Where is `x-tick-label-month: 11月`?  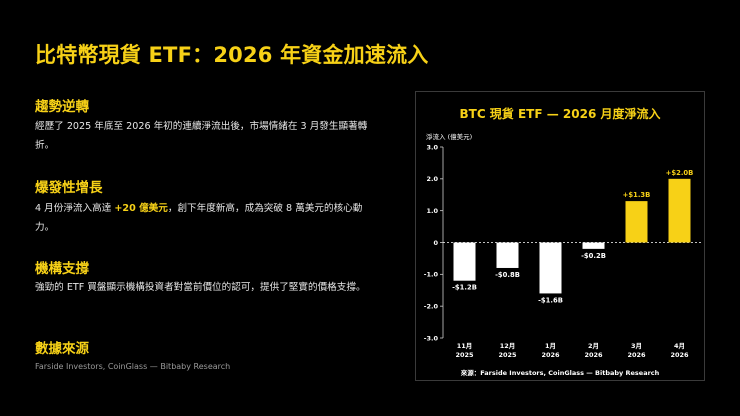 x-tick-label-month: 11月 is located at coordinates (465, 346).